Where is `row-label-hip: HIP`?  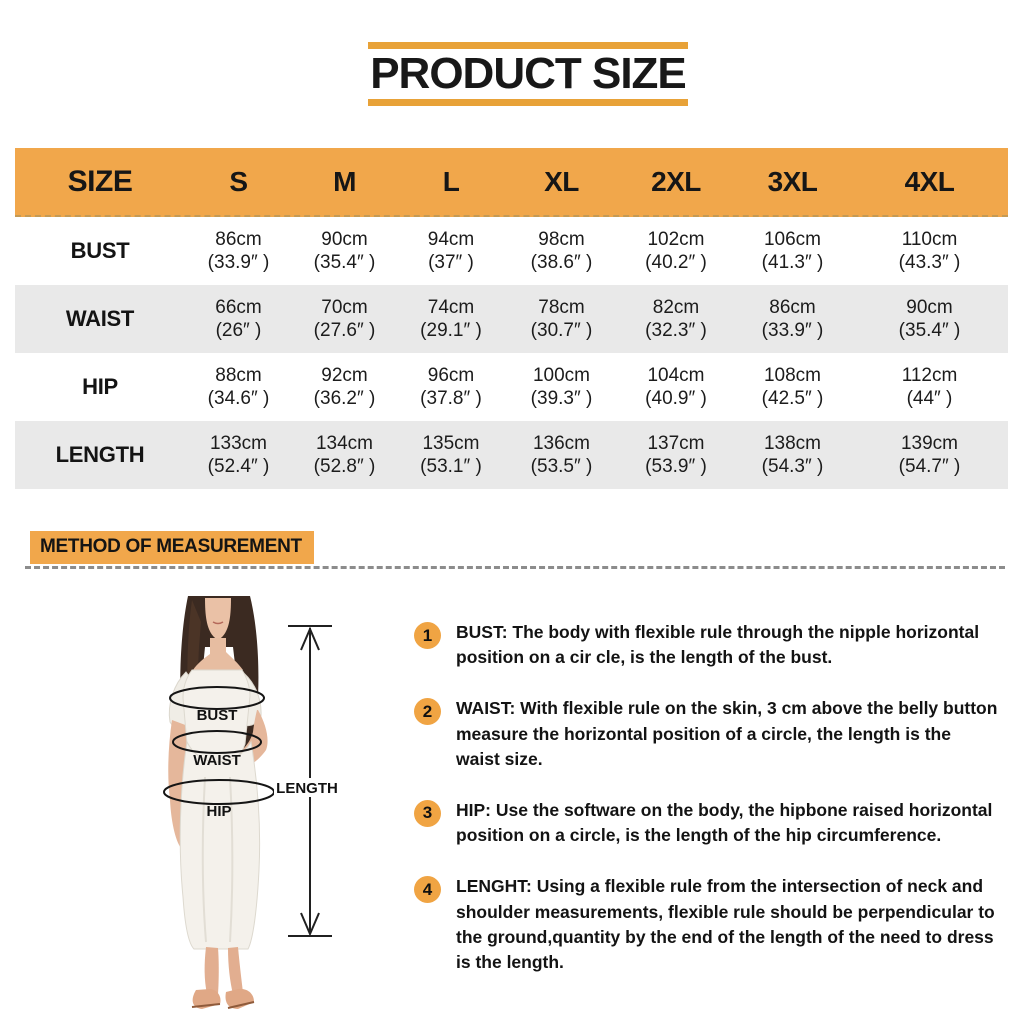 row-label-hip: HIP is located at coordinates (100, 386).